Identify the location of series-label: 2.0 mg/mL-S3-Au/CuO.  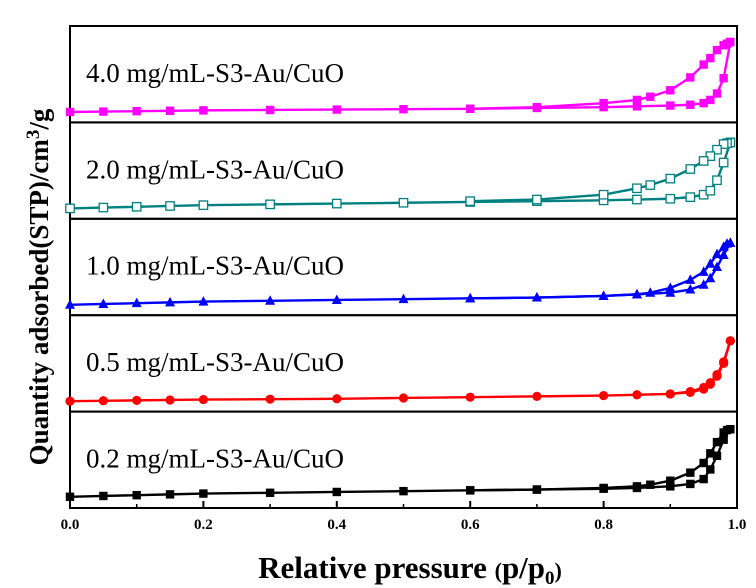
(215, 169).